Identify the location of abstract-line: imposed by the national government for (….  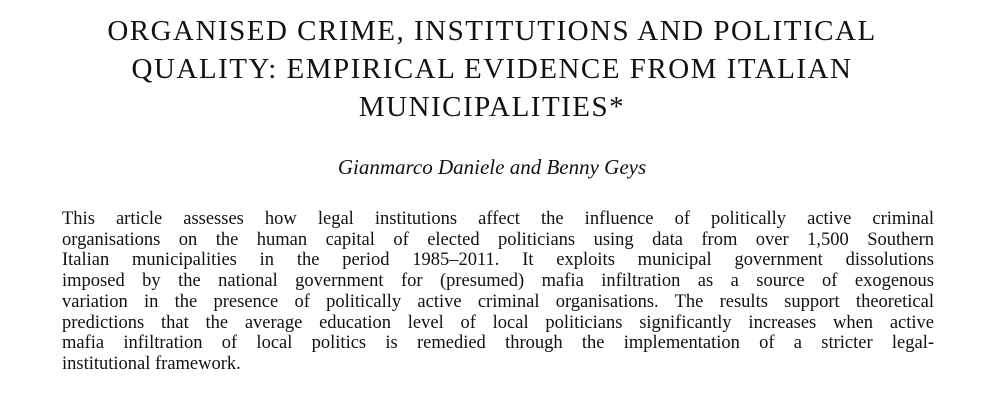
(498, 281).